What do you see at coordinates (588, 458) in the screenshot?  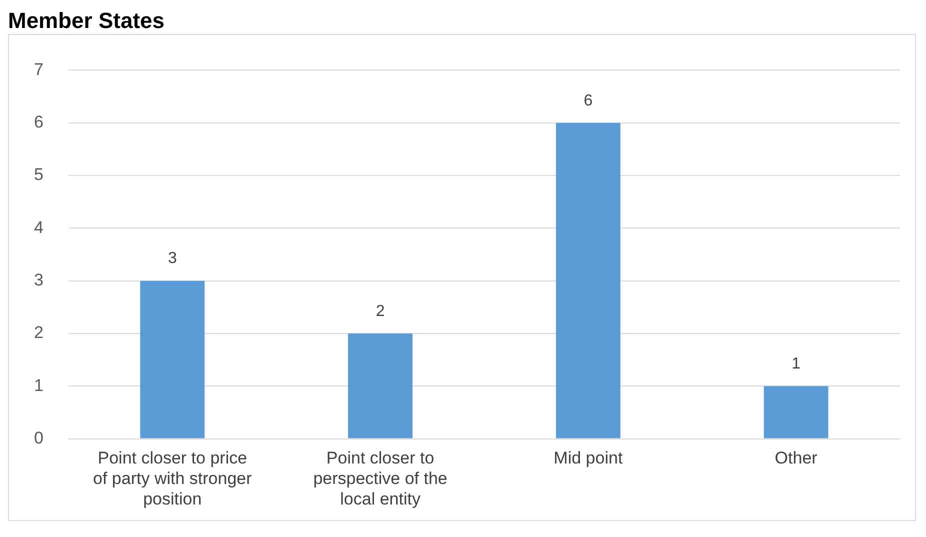 I see `x-tick-label: Mid point` at bounding box center [588, 458].